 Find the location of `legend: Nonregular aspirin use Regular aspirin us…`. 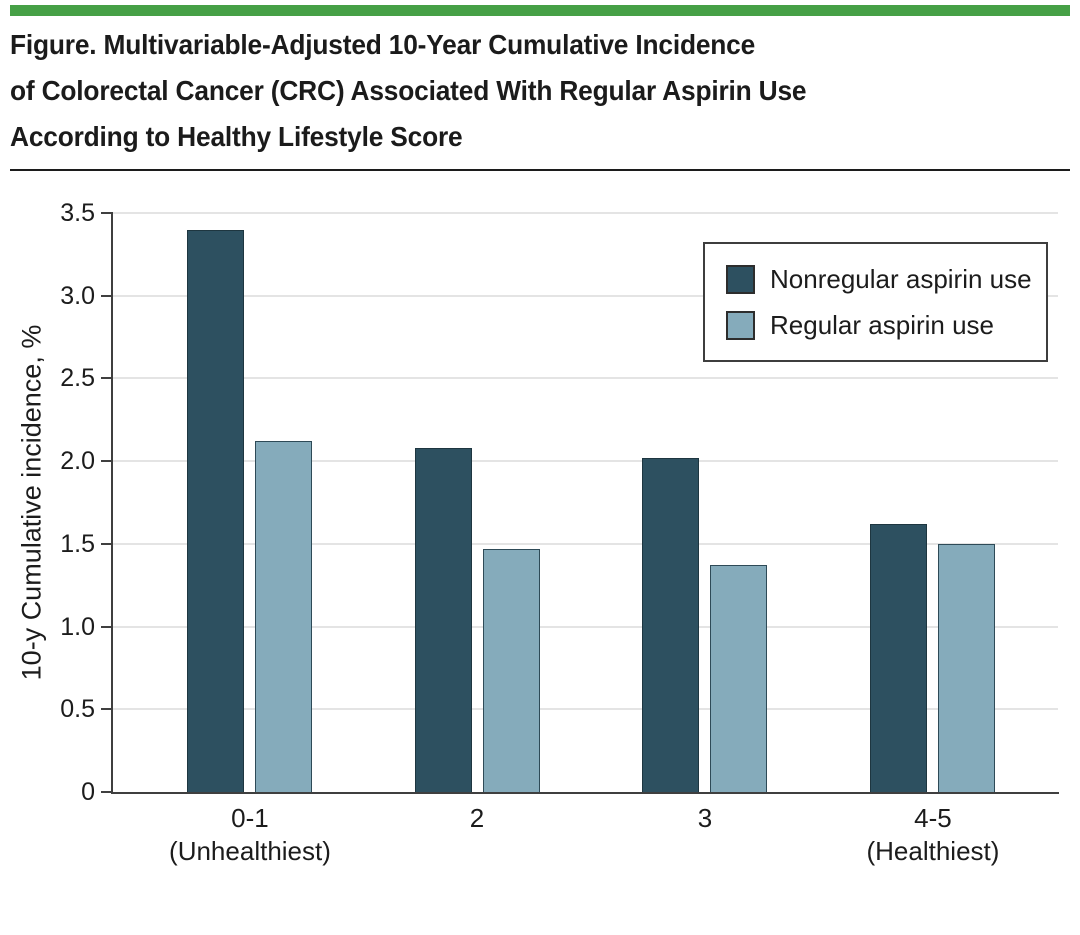

legend: Nonregular aspirin use Regular aspirin us… is located at coordinates (875, 302).